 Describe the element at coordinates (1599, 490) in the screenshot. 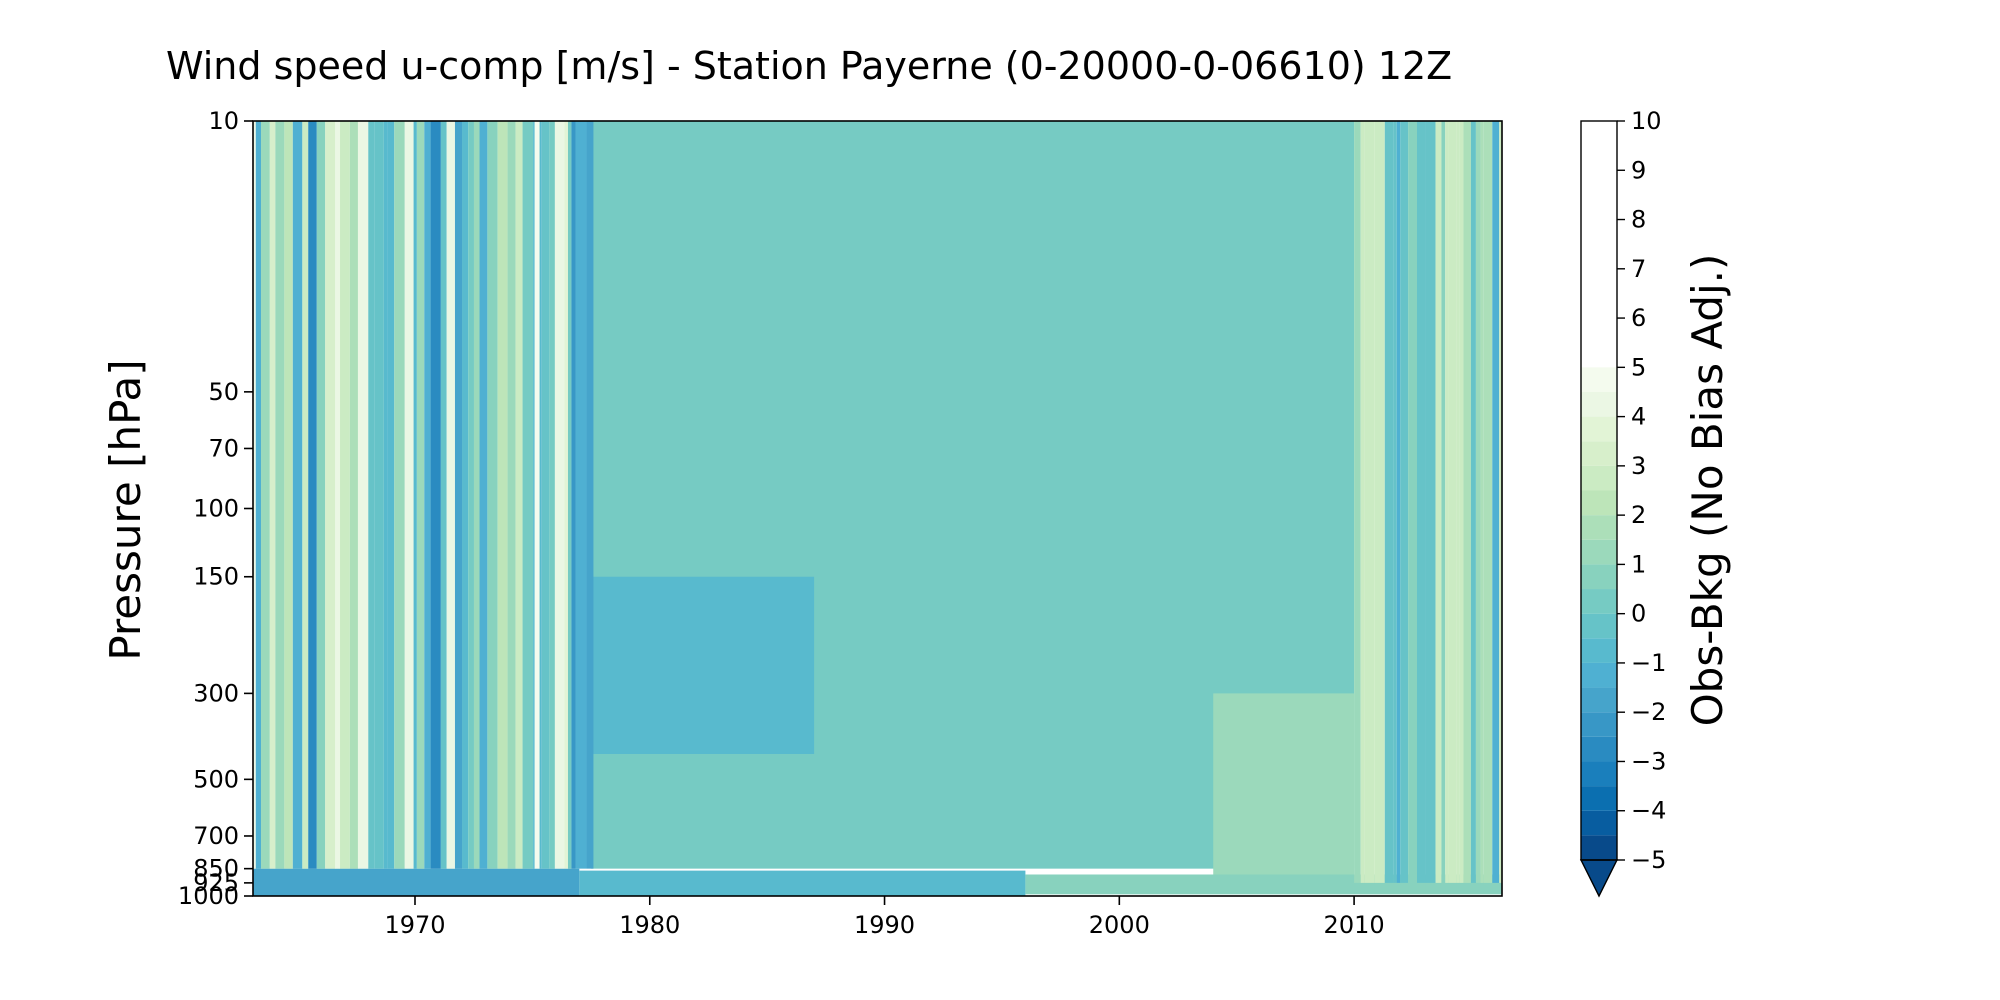

I see `colorbar-frame` at that location.